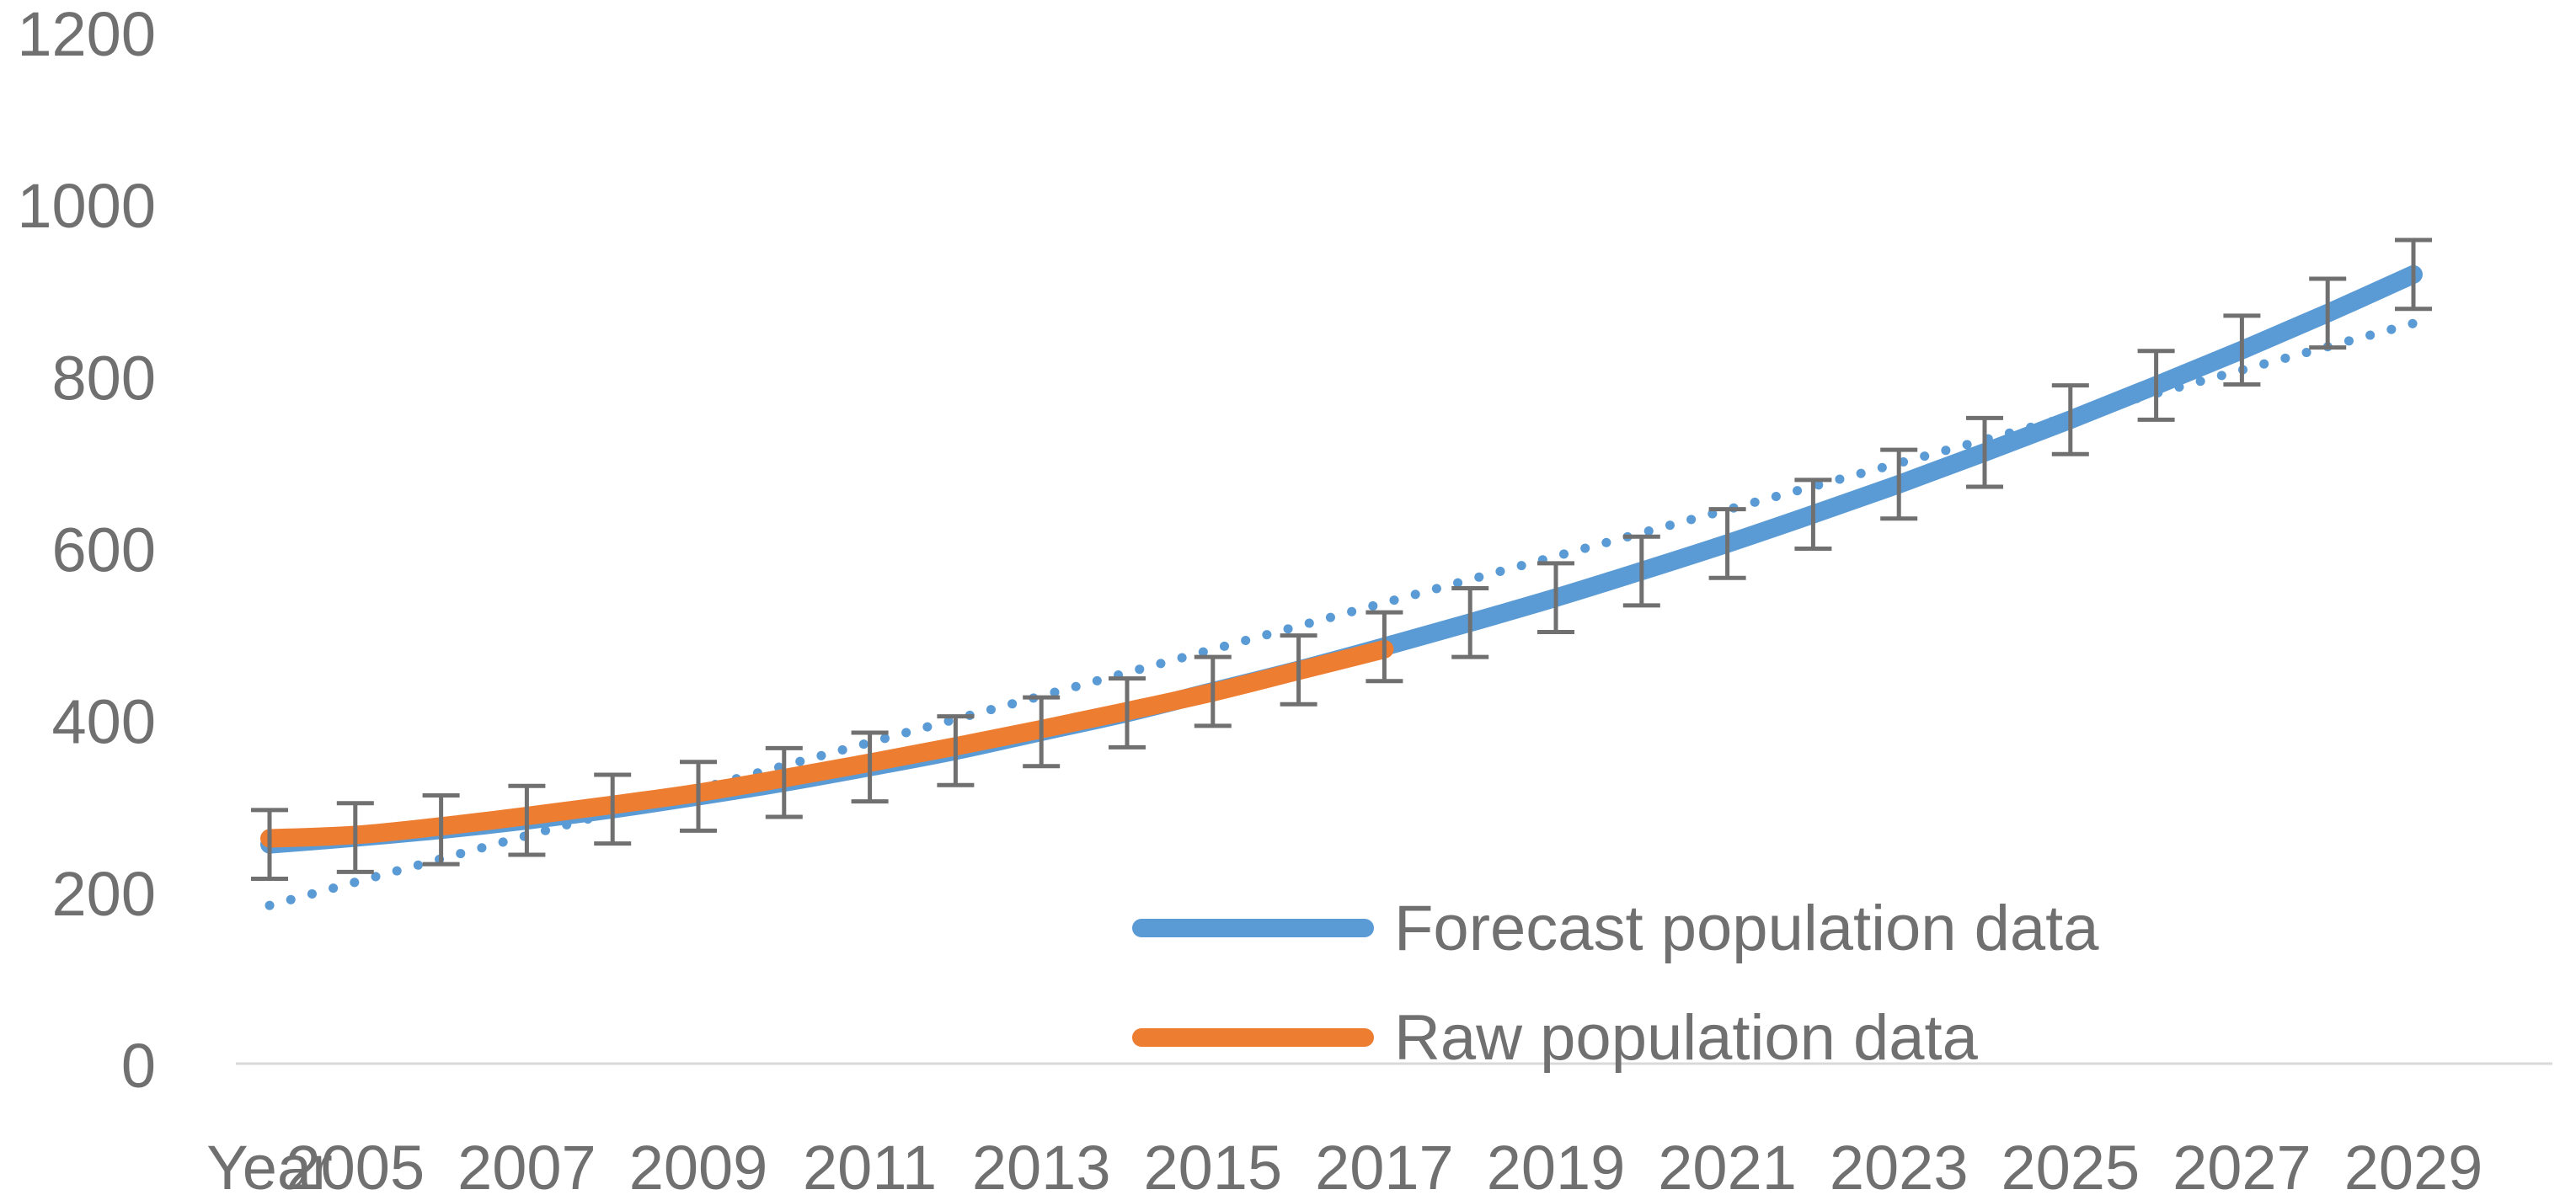  What do you see at coordinates (138, 1066) in the screenshot?
I see `y-tick-label: 0` at bounding box center [138, 1066].